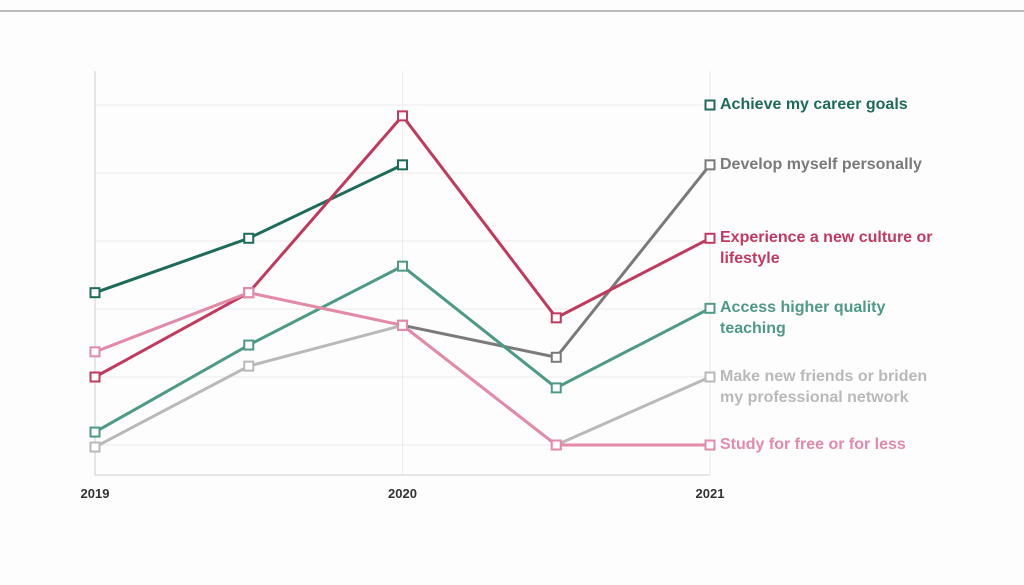 This screenshot has width=1024, height=585. Describe the element at coordinates (95, 493) in the screenshot. I see `x-tick-label: 2019` at that location.